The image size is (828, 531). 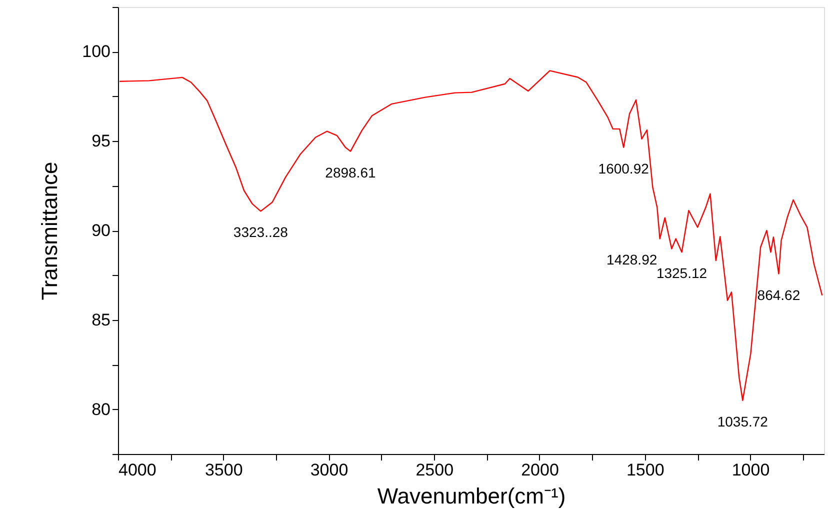 I want to click on y-tick-label: 90, so click(x=101, y=230).